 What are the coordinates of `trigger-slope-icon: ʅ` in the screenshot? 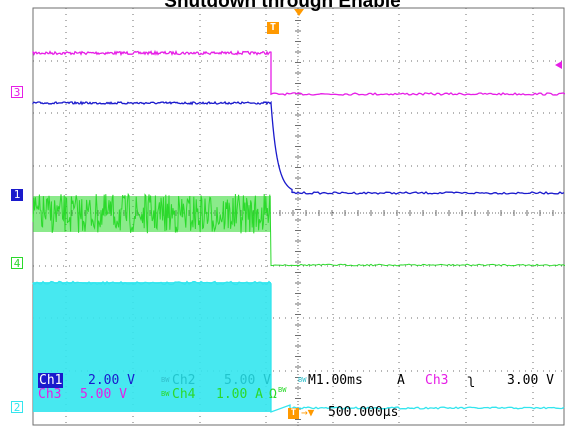 It's located at (471, 380).